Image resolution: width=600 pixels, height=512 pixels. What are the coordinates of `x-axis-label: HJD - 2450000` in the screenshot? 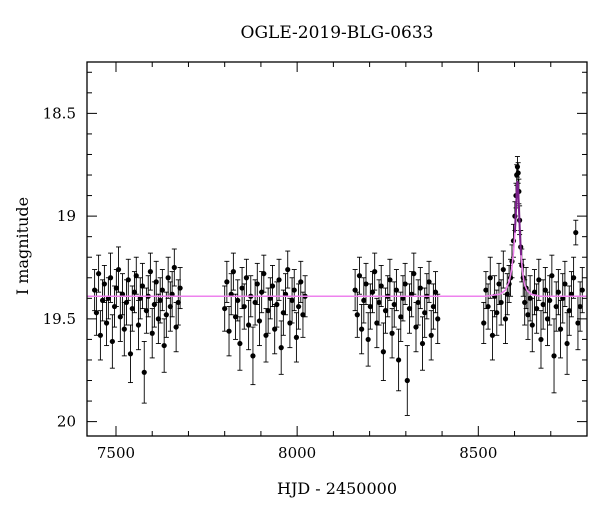 It's located at (337, 488).